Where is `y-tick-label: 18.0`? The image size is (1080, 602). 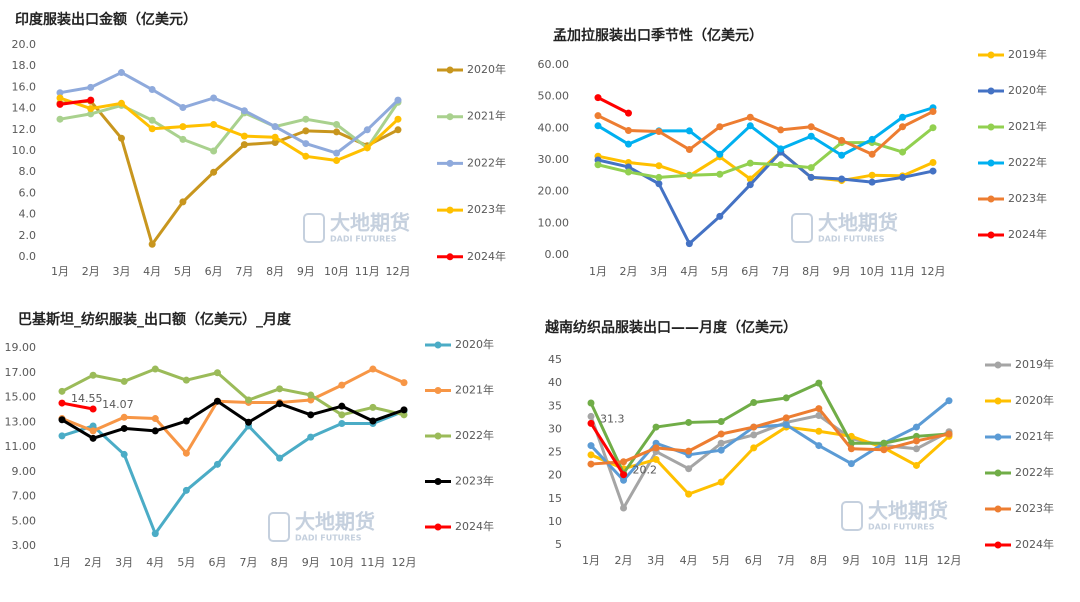
y-tick-label: 18.0 is located at coordinates (24, 65).